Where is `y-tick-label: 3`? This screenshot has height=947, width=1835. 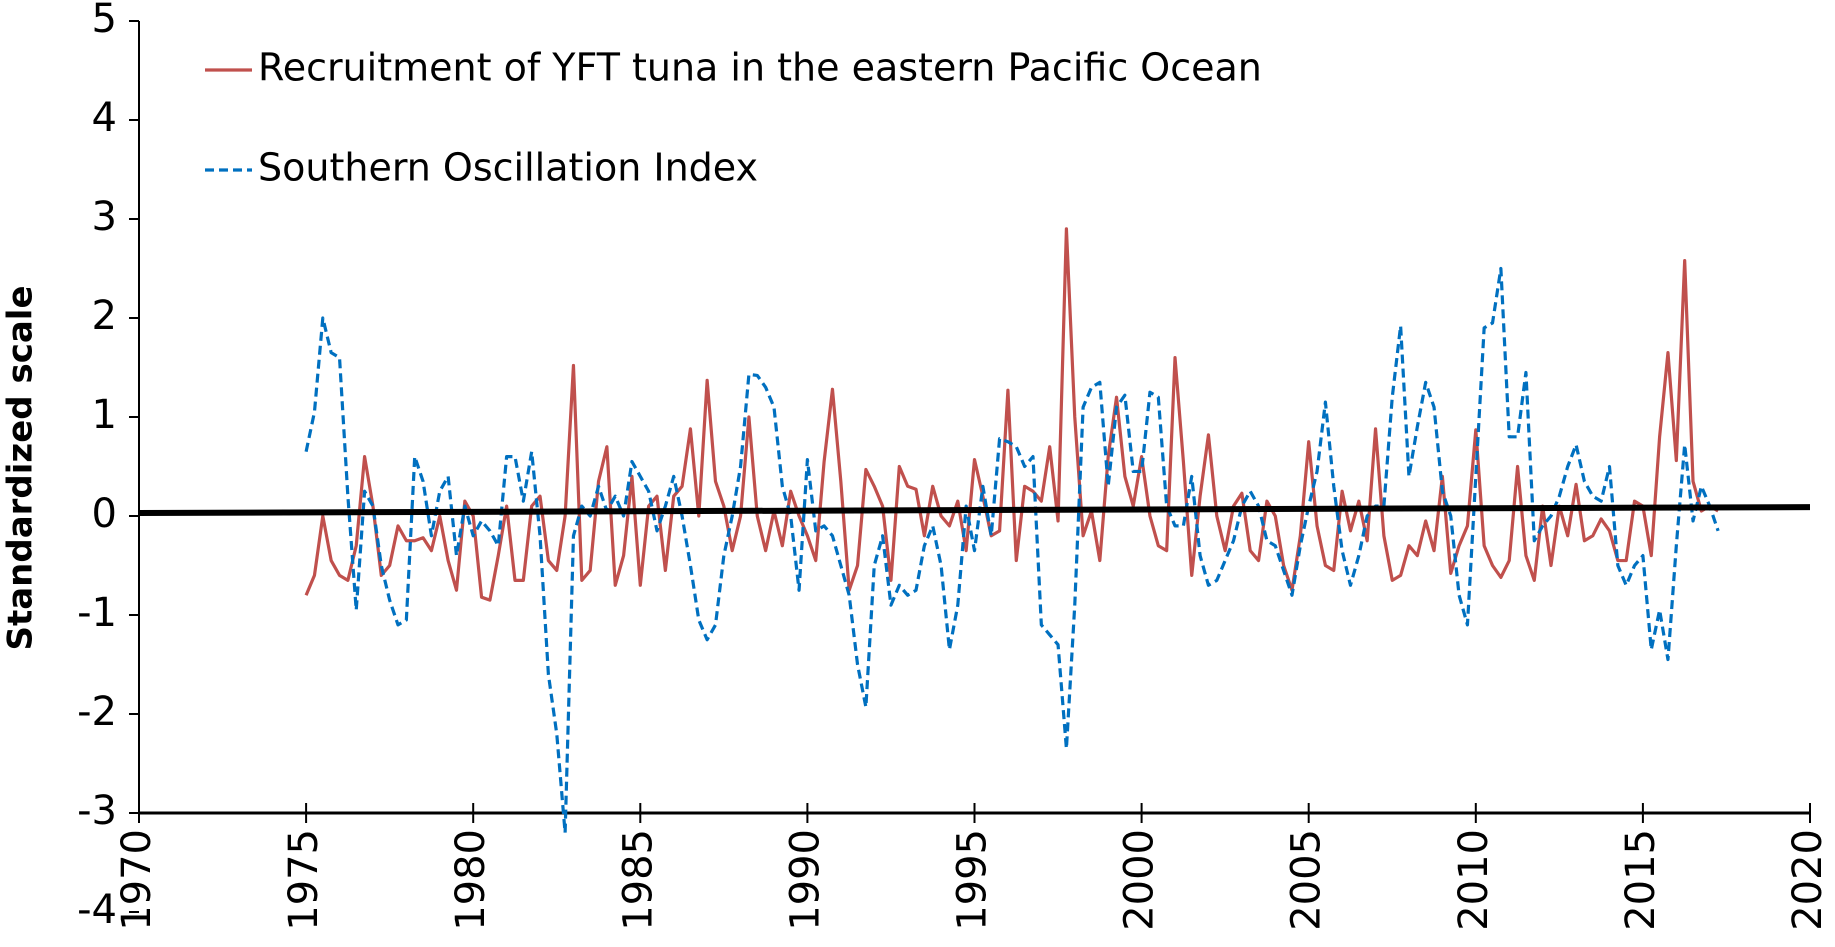
y-tick-label: 3 is located at coordinates (104, 217).